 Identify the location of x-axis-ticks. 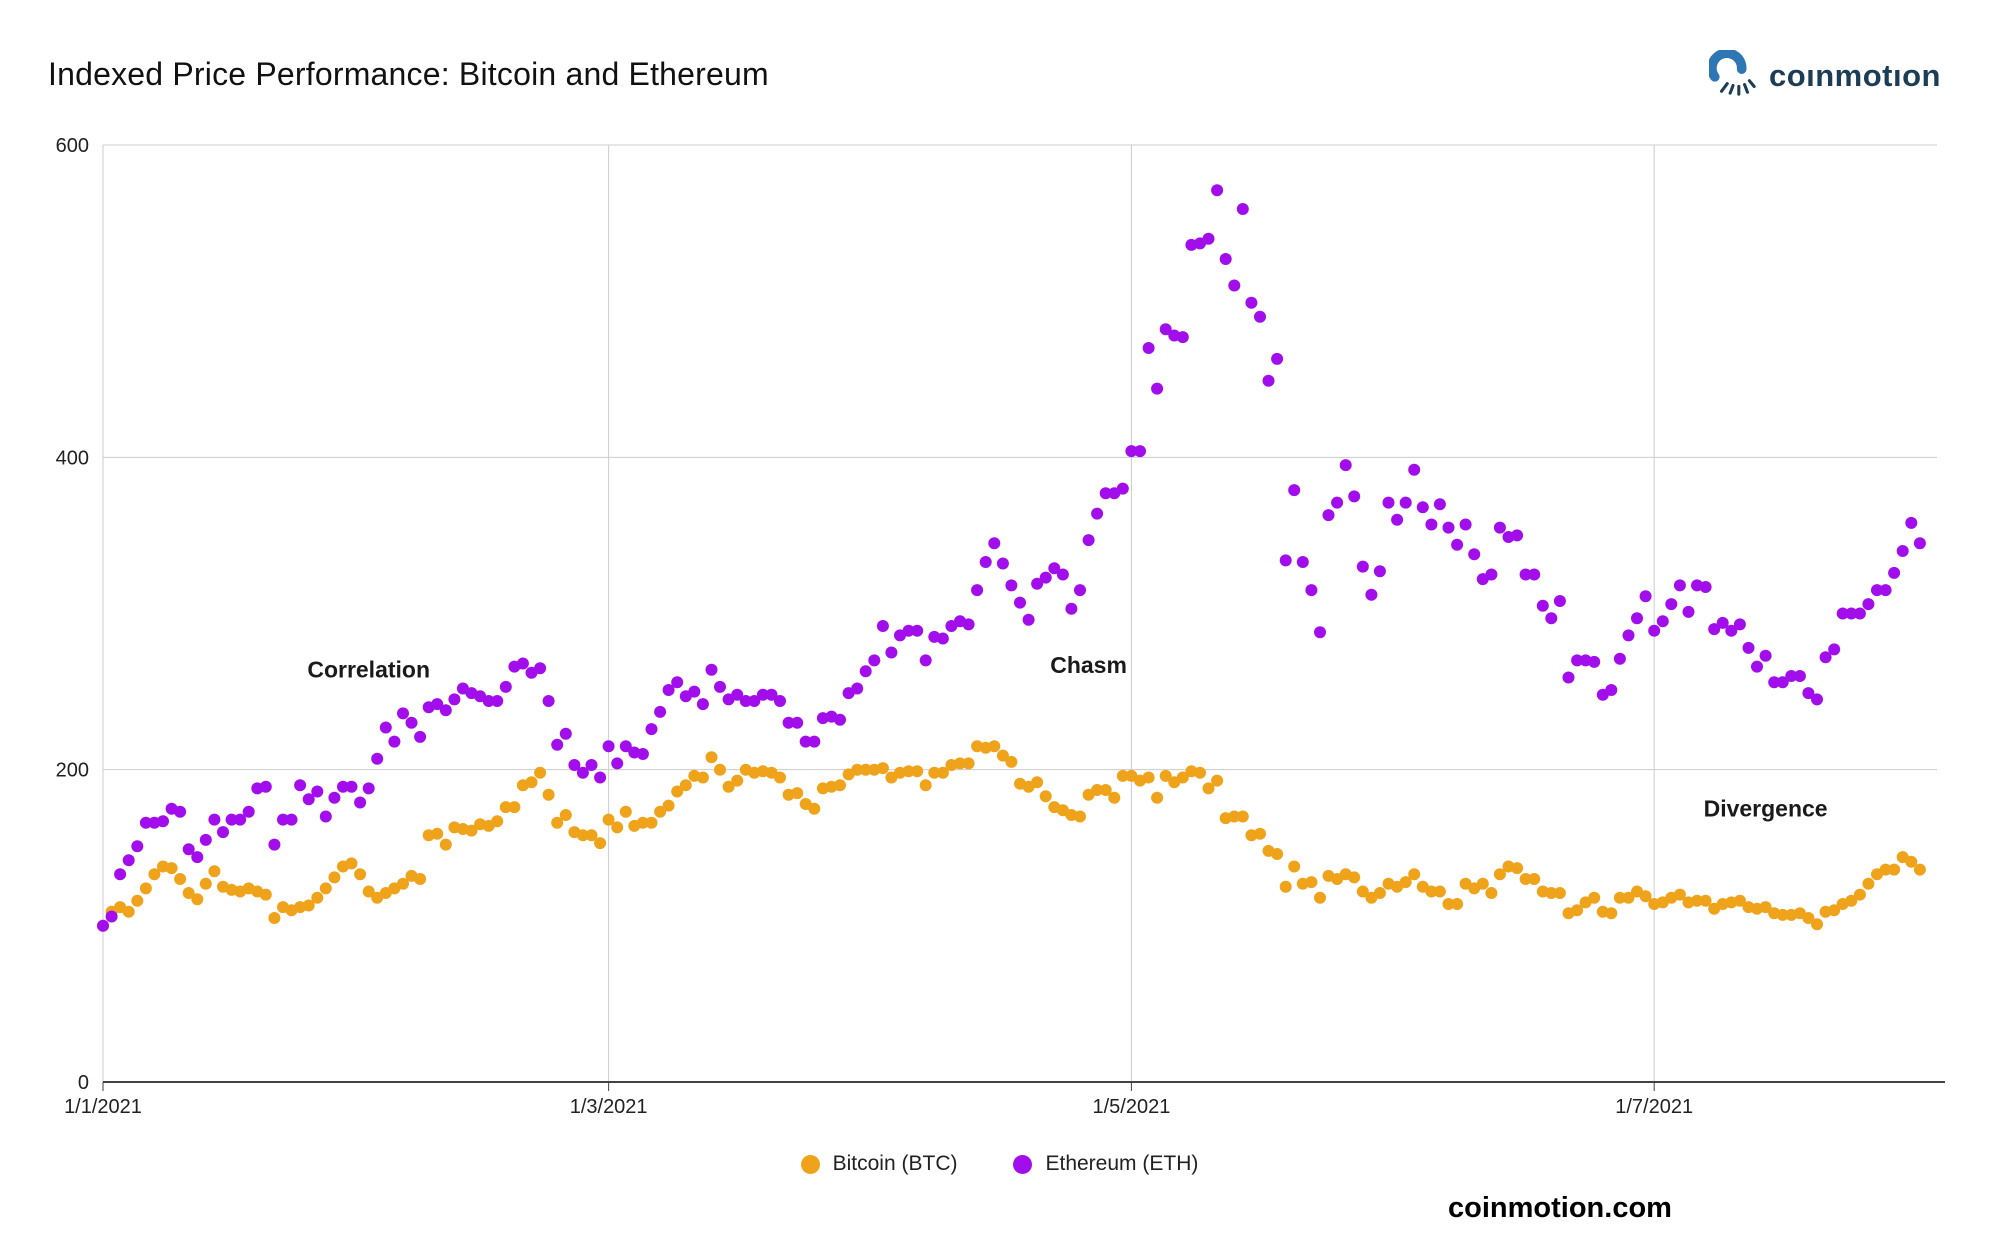
(878, 1086).